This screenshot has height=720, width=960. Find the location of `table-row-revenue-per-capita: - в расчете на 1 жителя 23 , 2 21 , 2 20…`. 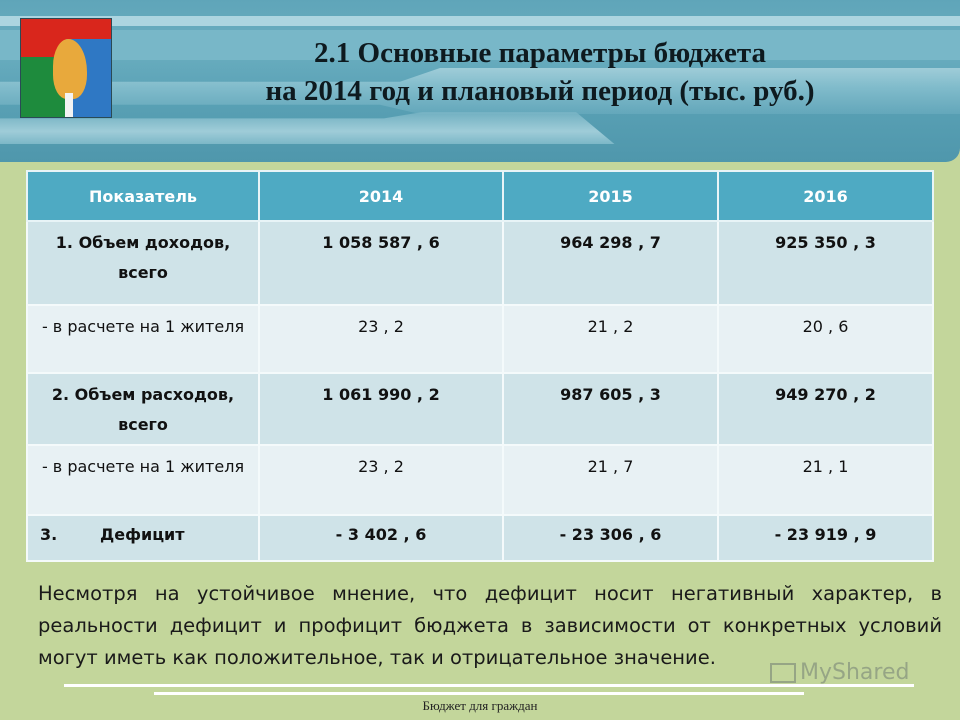

table-row-revenue-per-capita: - в расчете на 1 жителя 23 , 2 21 , 2 20… is located at coordinates (480, 339).